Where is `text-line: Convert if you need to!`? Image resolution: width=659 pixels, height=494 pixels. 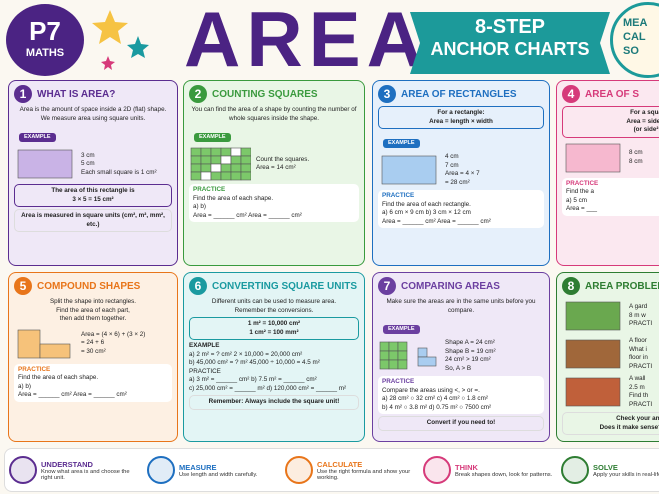 text-line: Convert if you need to! is located at coordinates (461, 423).